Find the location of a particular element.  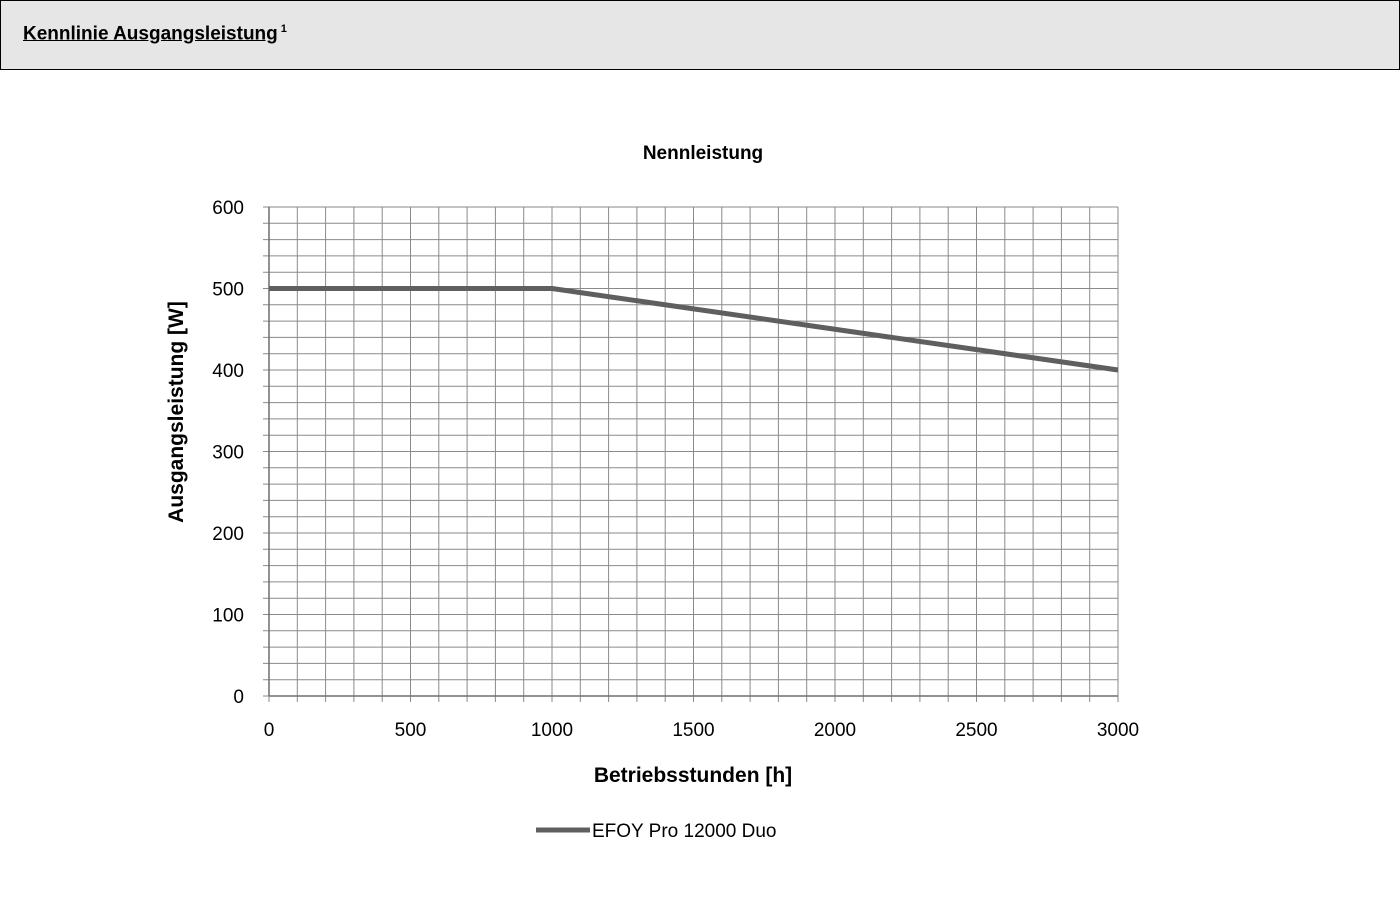

section-header: Kennlinie Ausgangsleistung 1 is located at coordinates (700, 35).